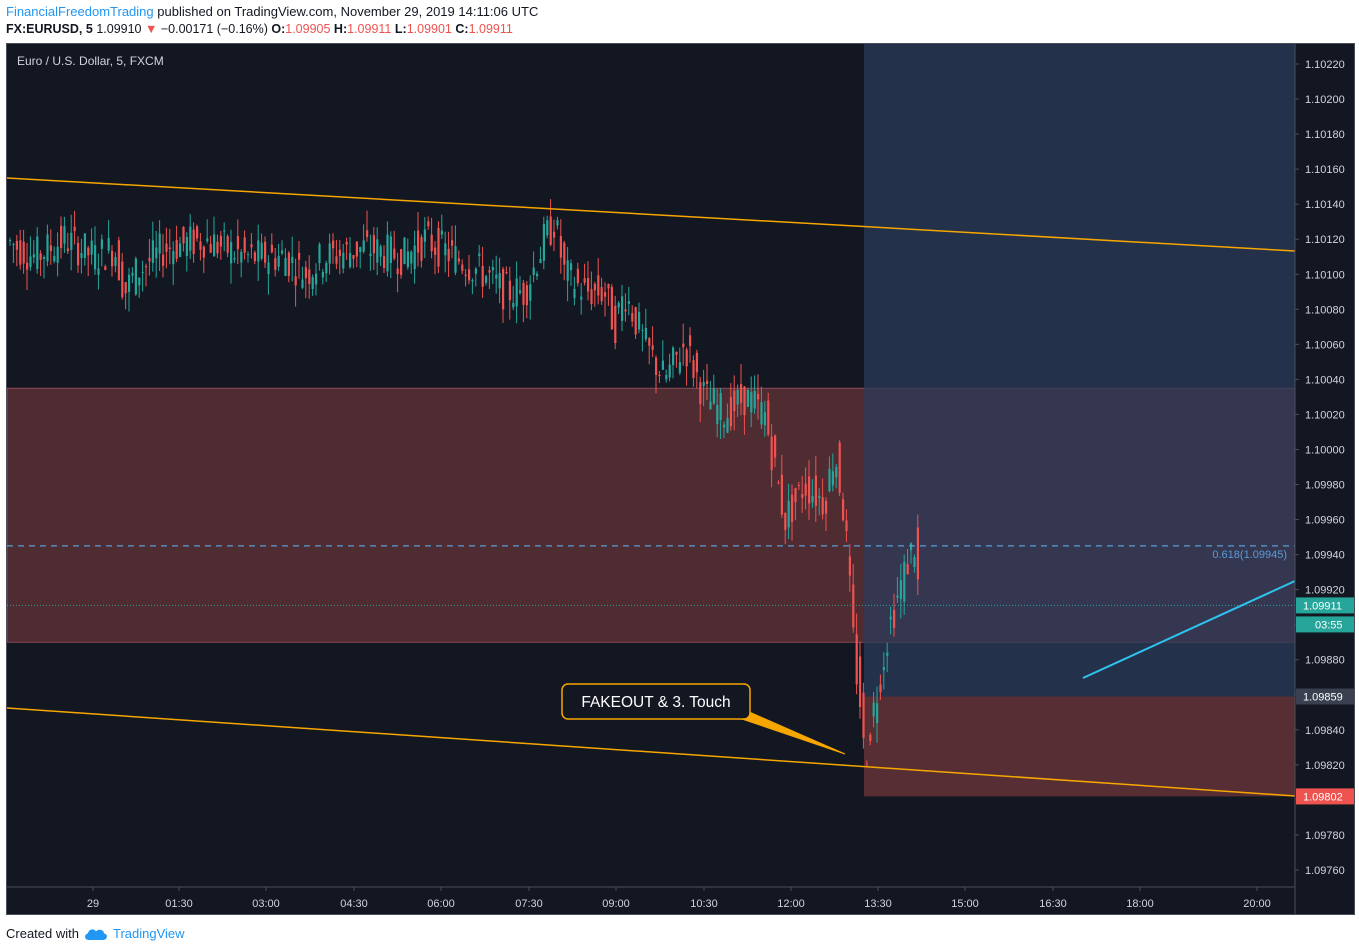 The height and width of the screenshot is (952, 1359). Describe the element at coordinates (1079, 746) in the screenshot. I see `long-position-stop-zone` at that location.